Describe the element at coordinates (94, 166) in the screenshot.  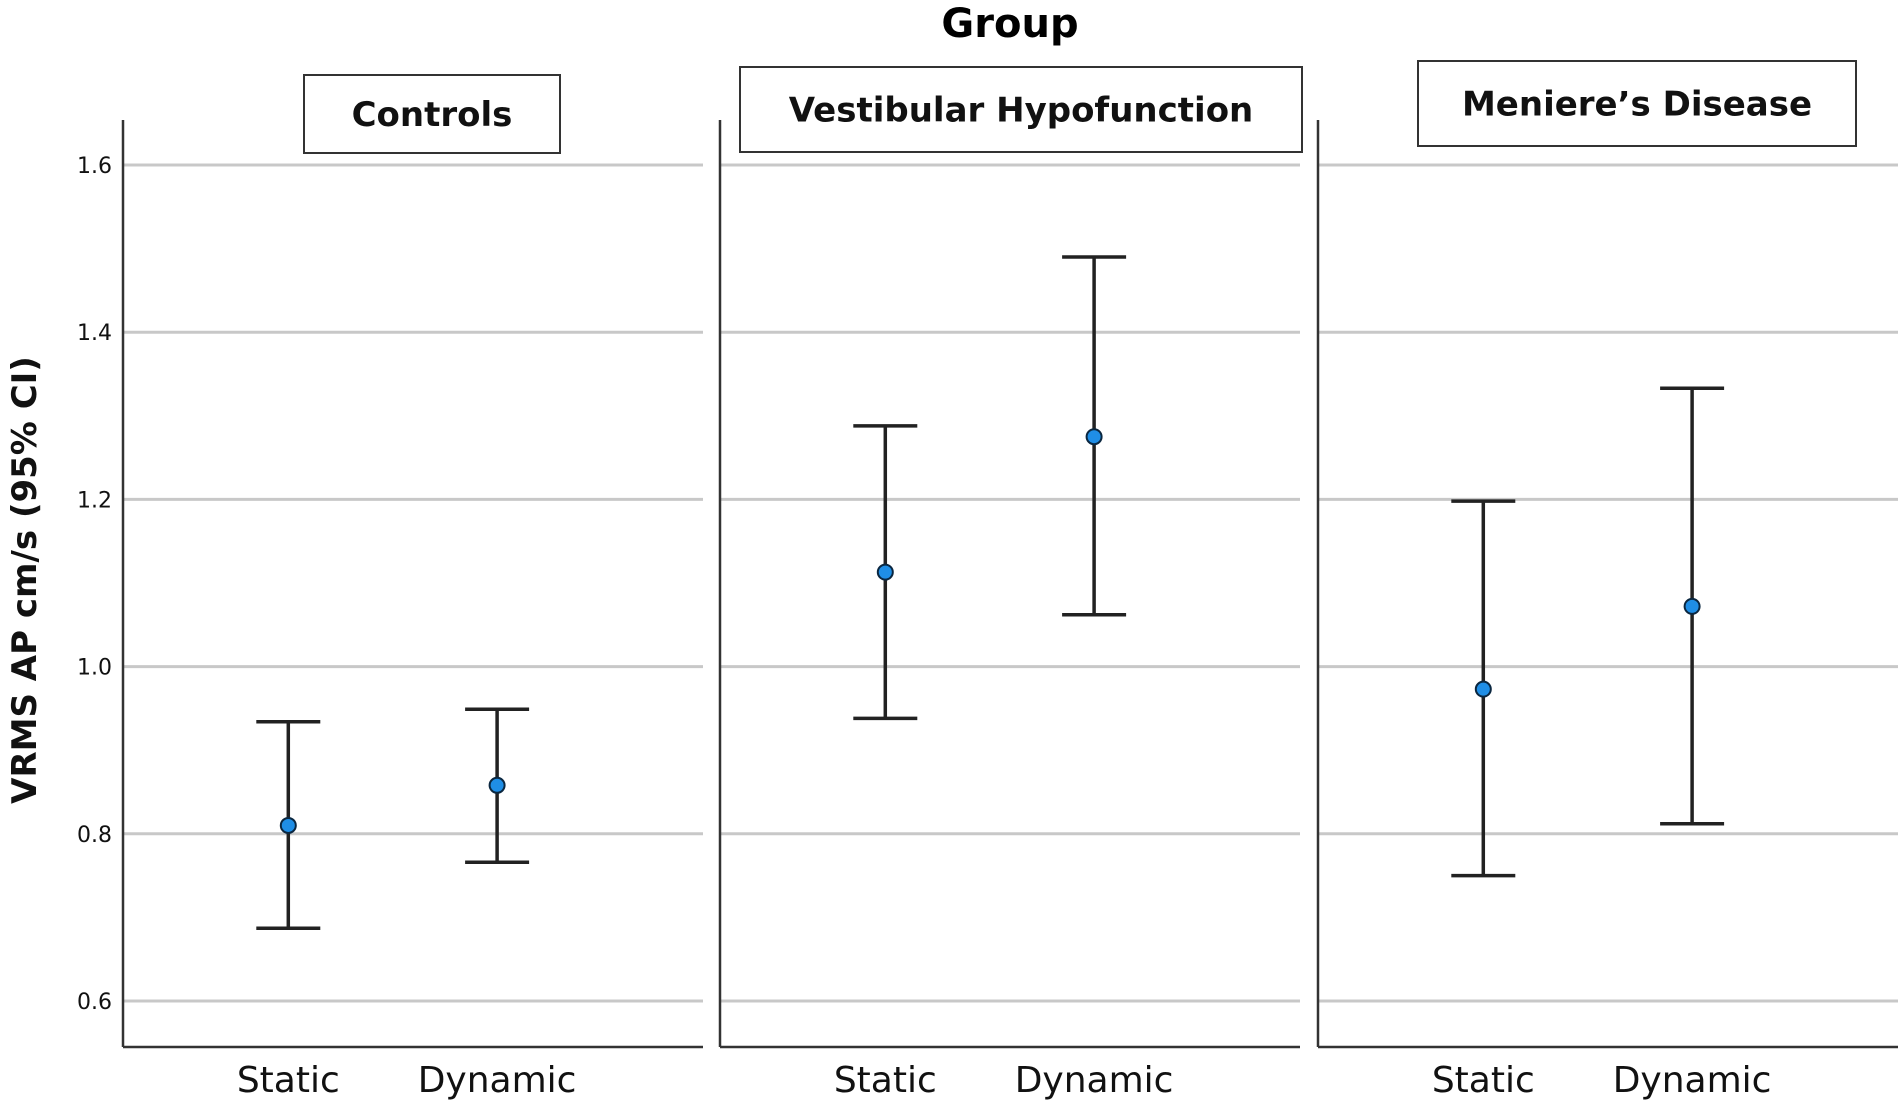
I see `y-tick-label: 1.6` at that location.